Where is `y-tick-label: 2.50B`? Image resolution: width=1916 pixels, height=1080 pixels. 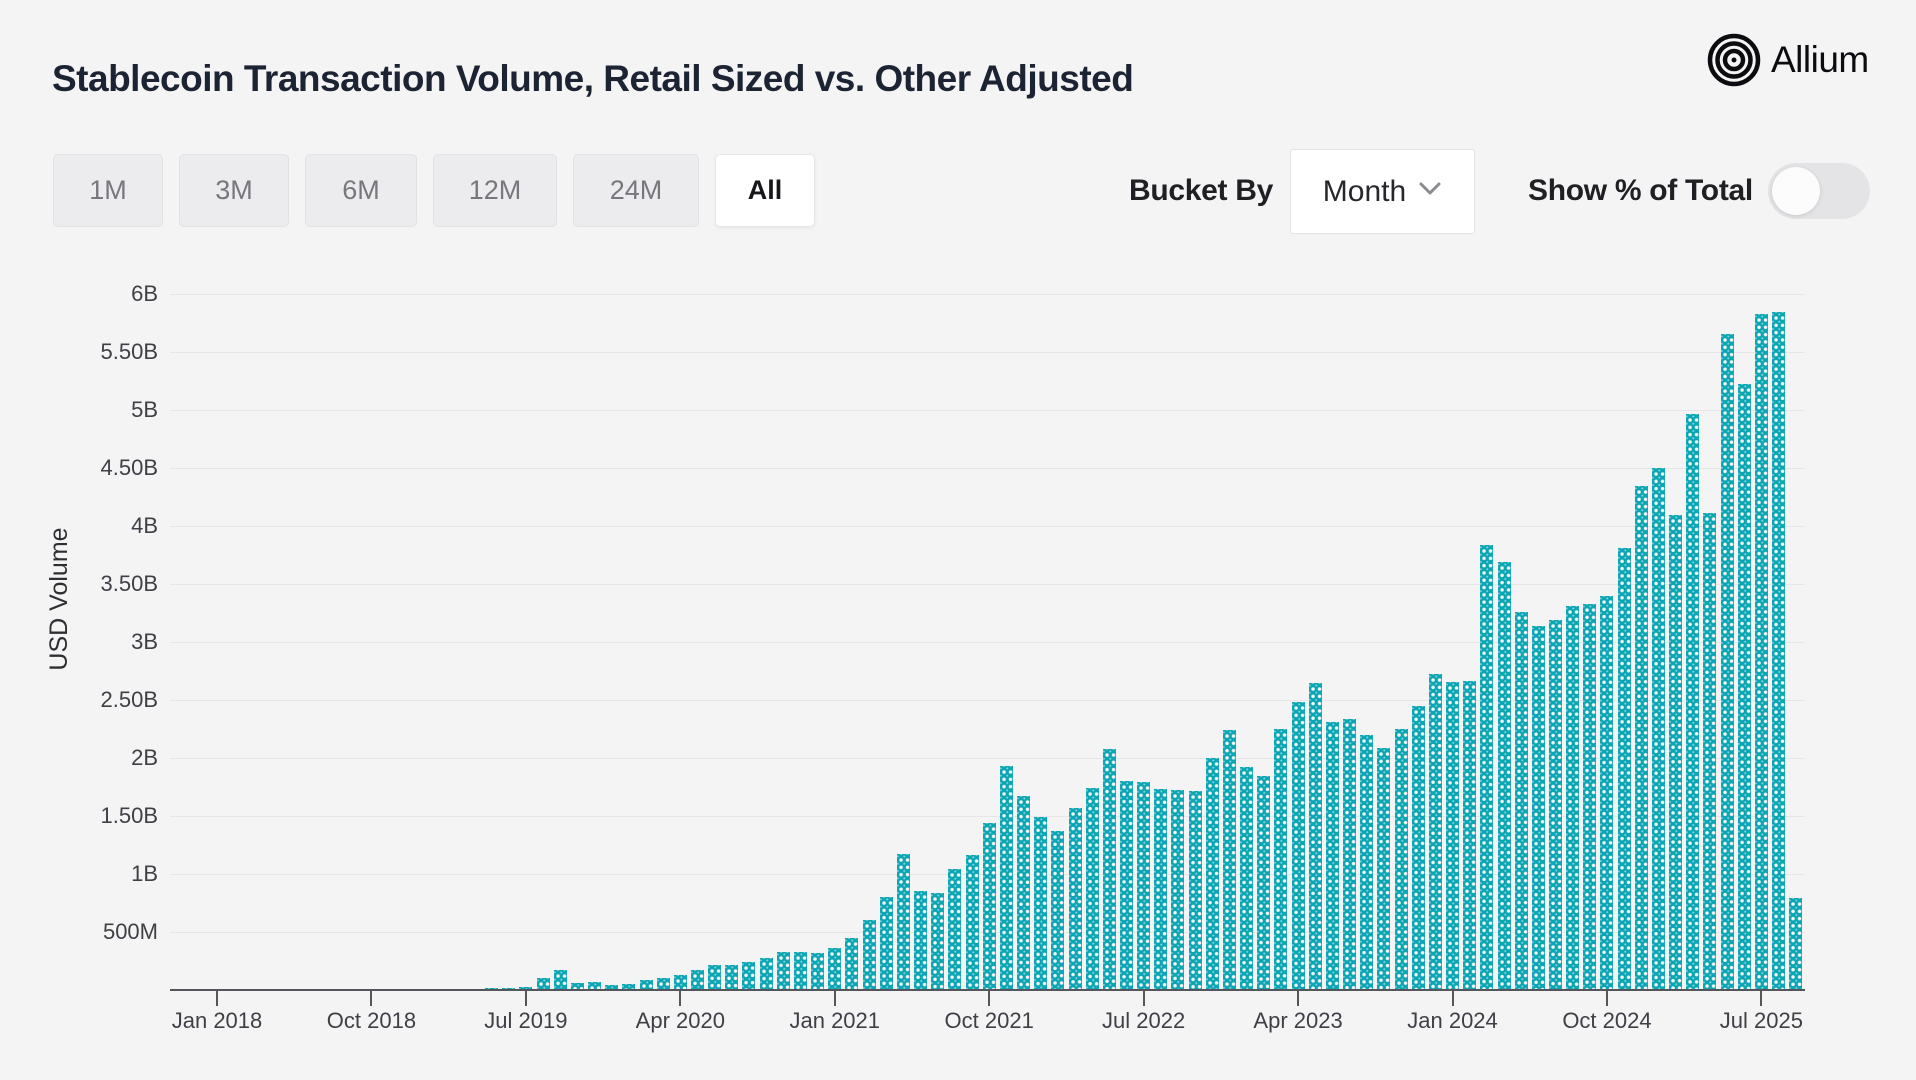
y-tick-label: 2.50B is located at coordinates (129, 700).